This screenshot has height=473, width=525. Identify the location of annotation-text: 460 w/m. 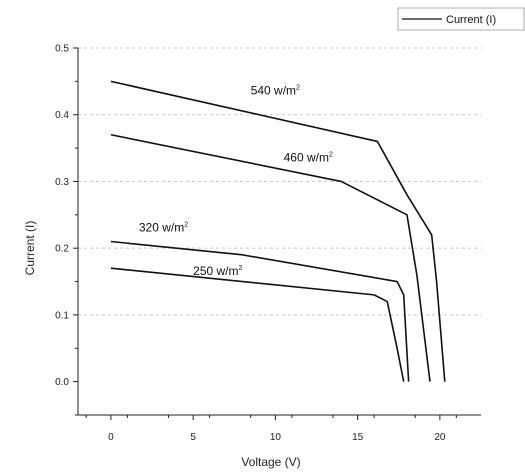
(306, 157).